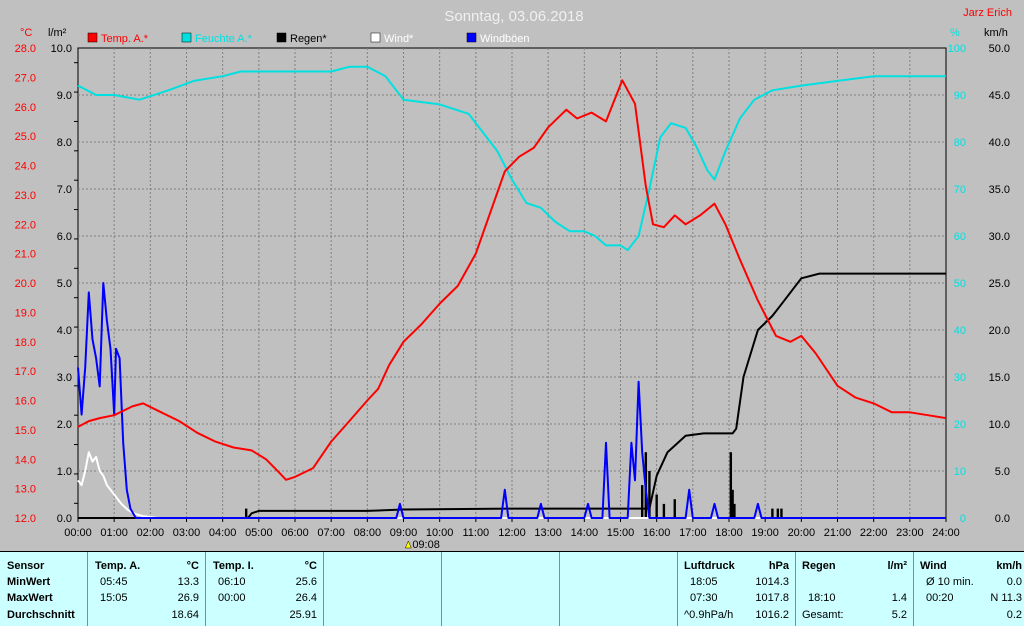  Describe the element at coordinates (26, 566) in the screenshot. I see `sensor-header: Sensor` at that location.